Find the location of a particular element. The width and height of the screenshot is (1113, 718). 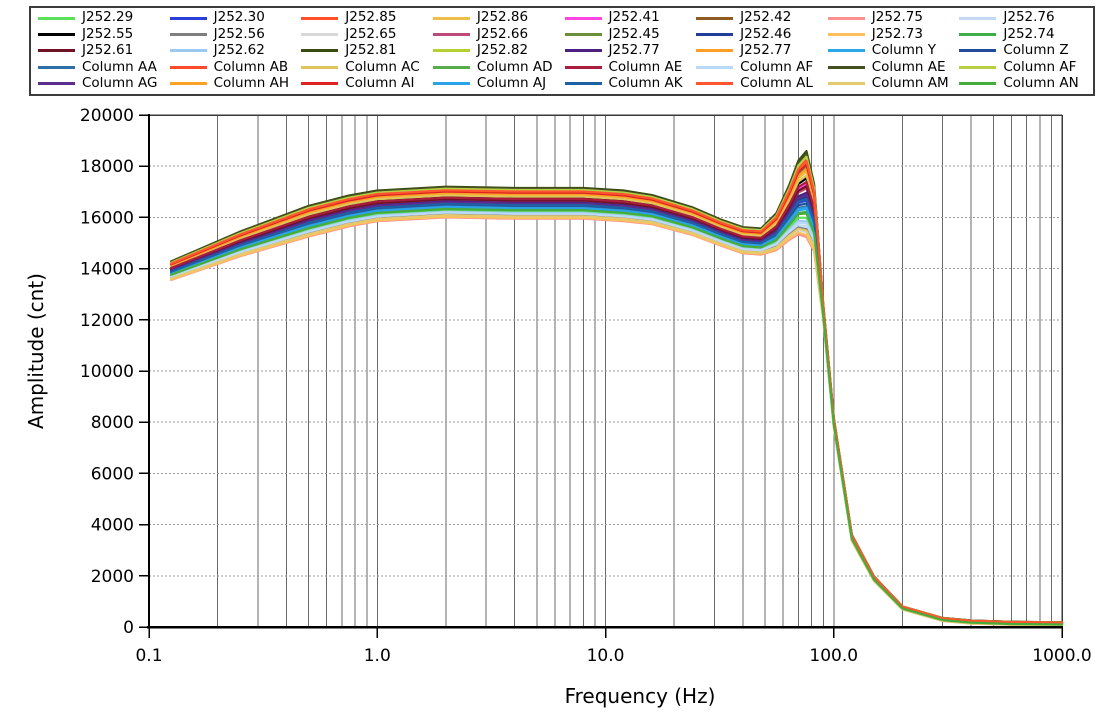

legend-item: J252.42 is located at coordinates (762, 18).